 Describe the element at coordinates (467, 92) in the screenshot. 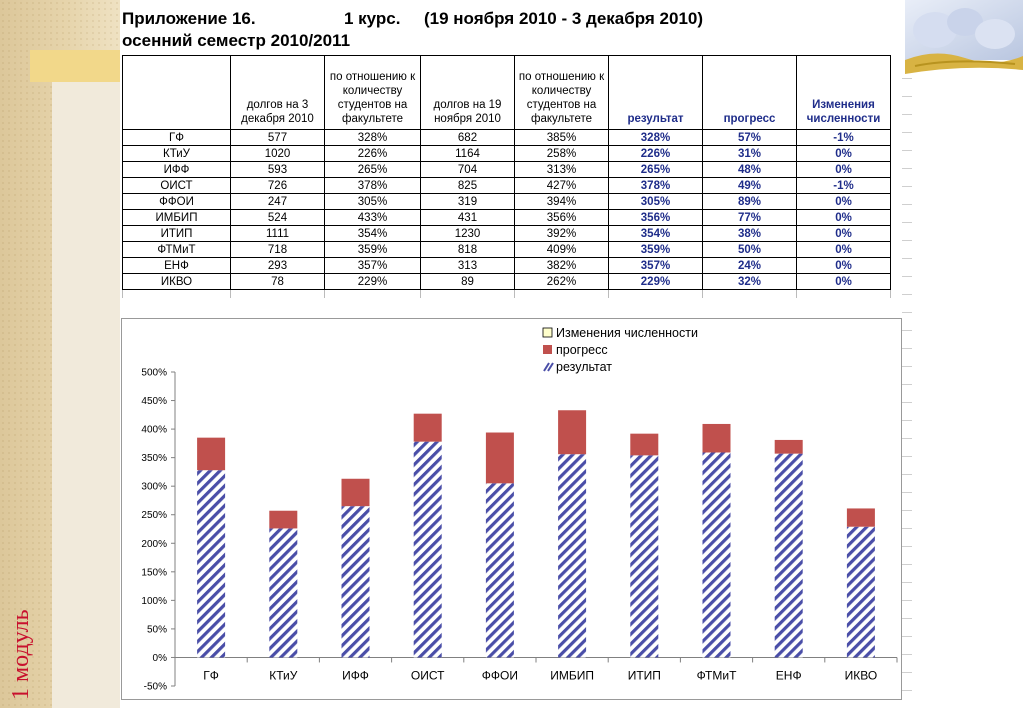

I see `column-header-3: долгов на 19 ноября 2010` at that location.